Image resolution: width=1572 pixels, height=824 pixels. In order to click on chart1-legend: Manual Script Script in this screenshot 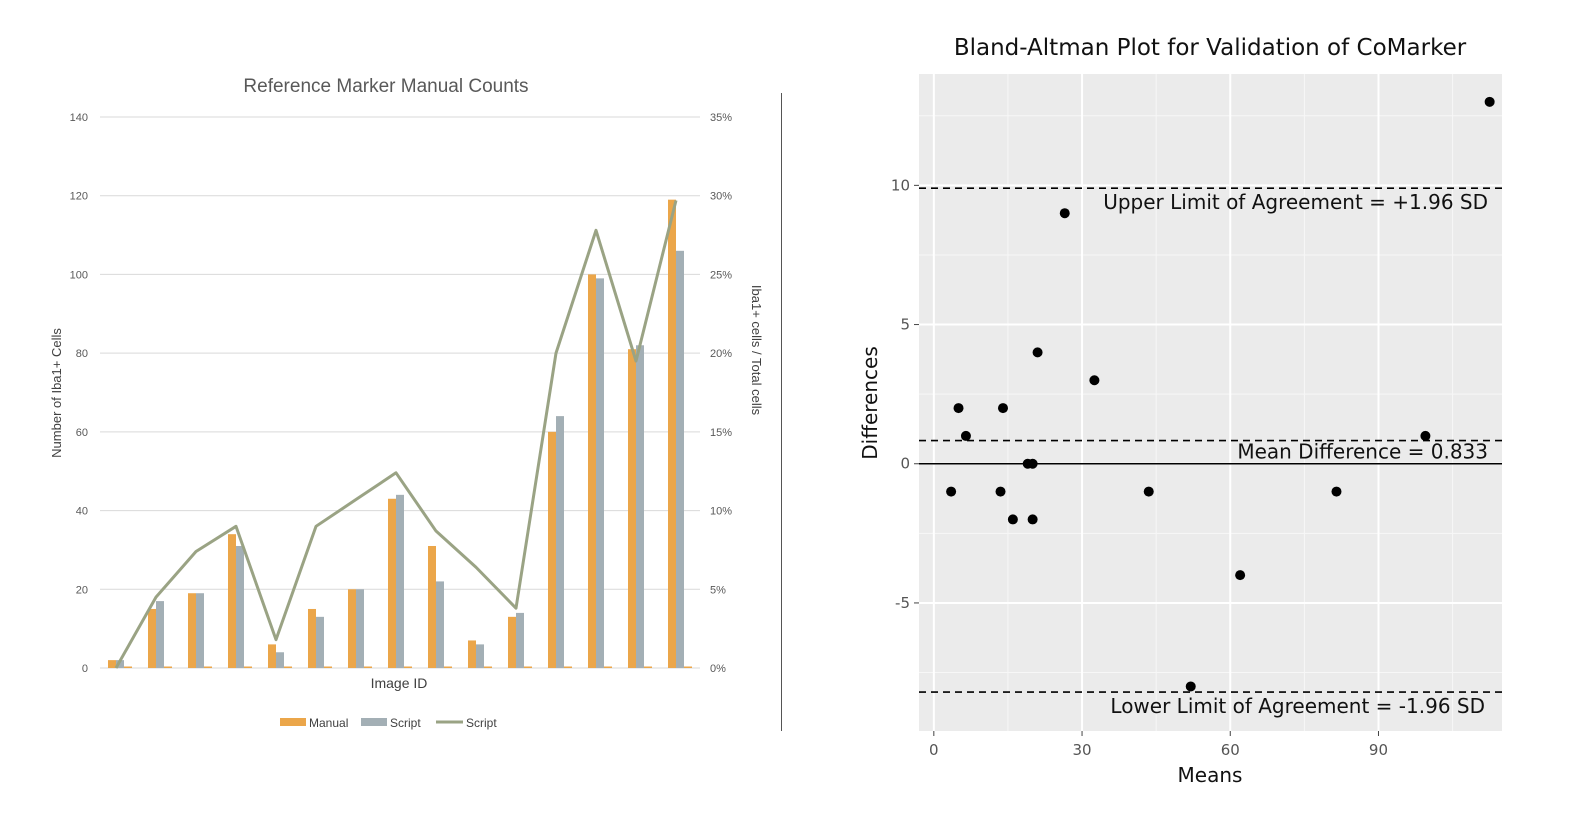, I will do `click(388, 723)`.